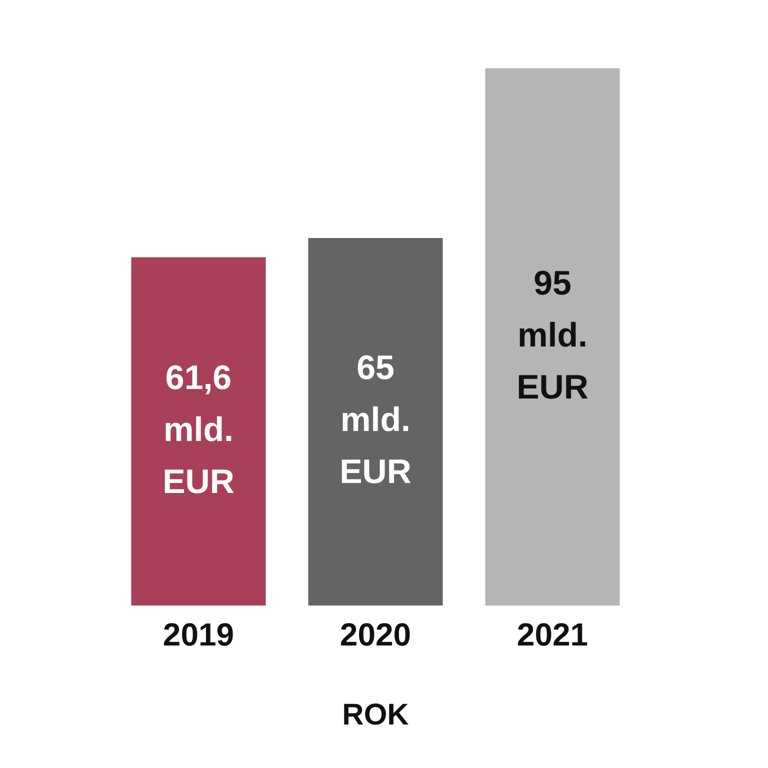 Image resolution: width=768 pixels, height=768 pixels. What do you see at coordinates (376, 420) in the screenshot?
I see `data-label: 65 mld. EUR` at bounding box center [376, 420].